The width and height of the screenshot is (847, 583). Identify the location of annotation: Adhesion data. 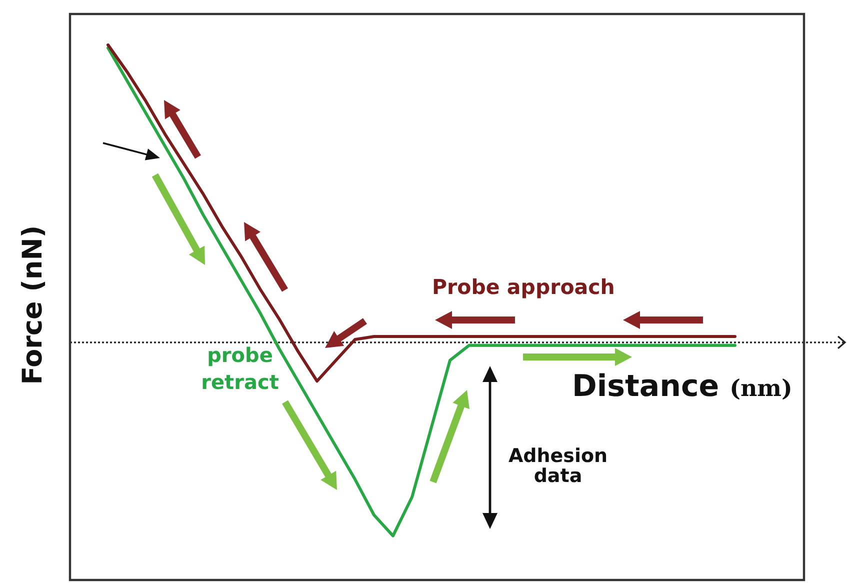
(558, 466).